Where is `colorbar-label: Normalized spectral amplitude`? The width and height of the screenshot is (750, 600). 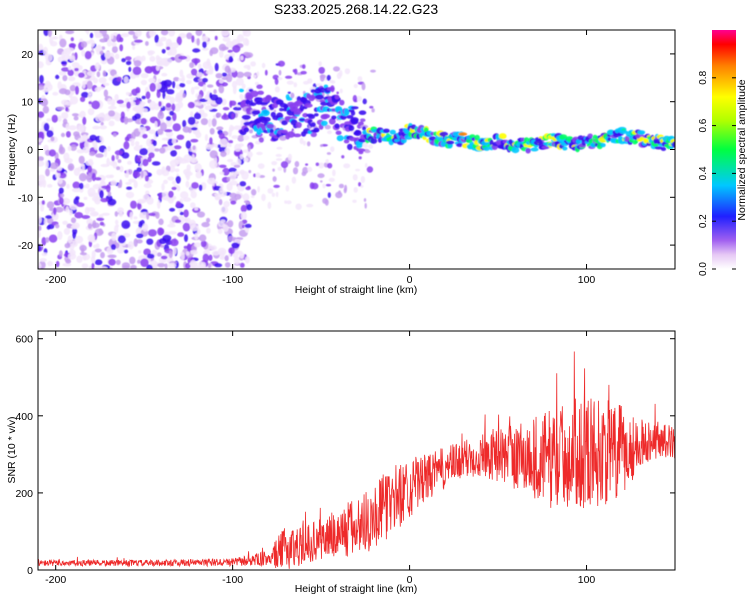
colorbar-label: Normalized spectral amplitude is located at coordinates (742, 149).